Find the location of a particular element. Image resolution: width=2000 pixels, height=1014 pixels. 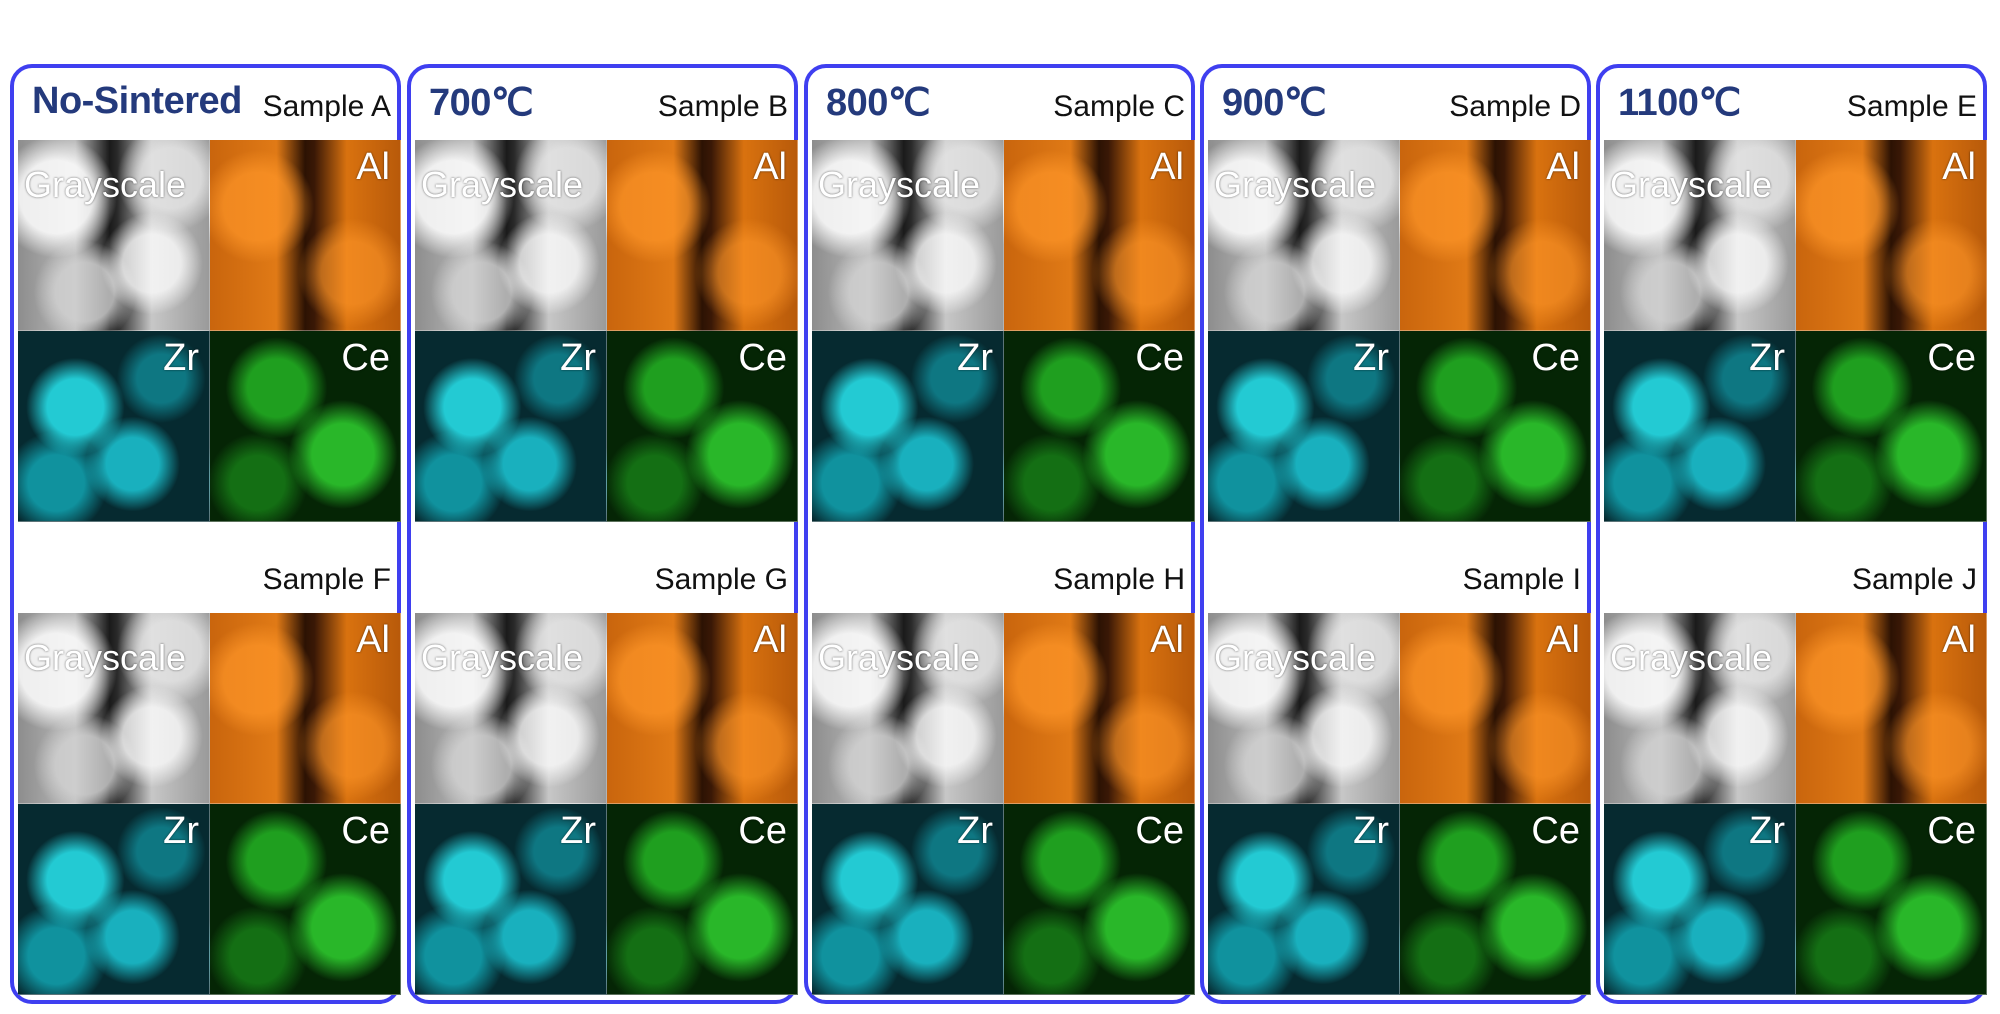

sample-b-panels: Grayscale Al Zr Ce is located at coordinates (606, 331).